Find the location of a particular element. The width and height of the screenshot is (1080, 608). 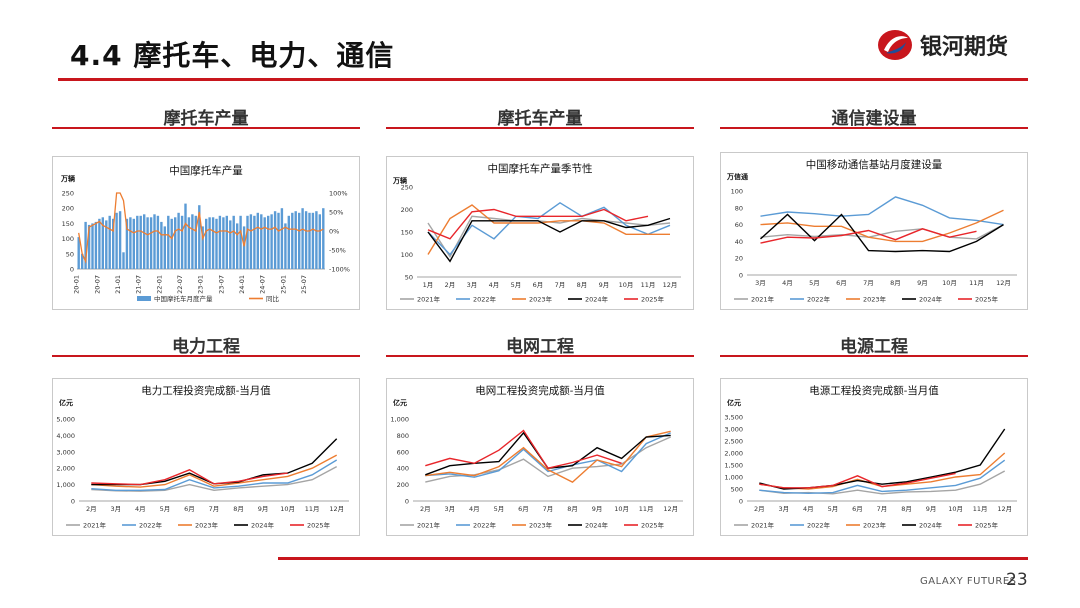

x-tick-label: 20-07 is located at coordinates (97, 284).